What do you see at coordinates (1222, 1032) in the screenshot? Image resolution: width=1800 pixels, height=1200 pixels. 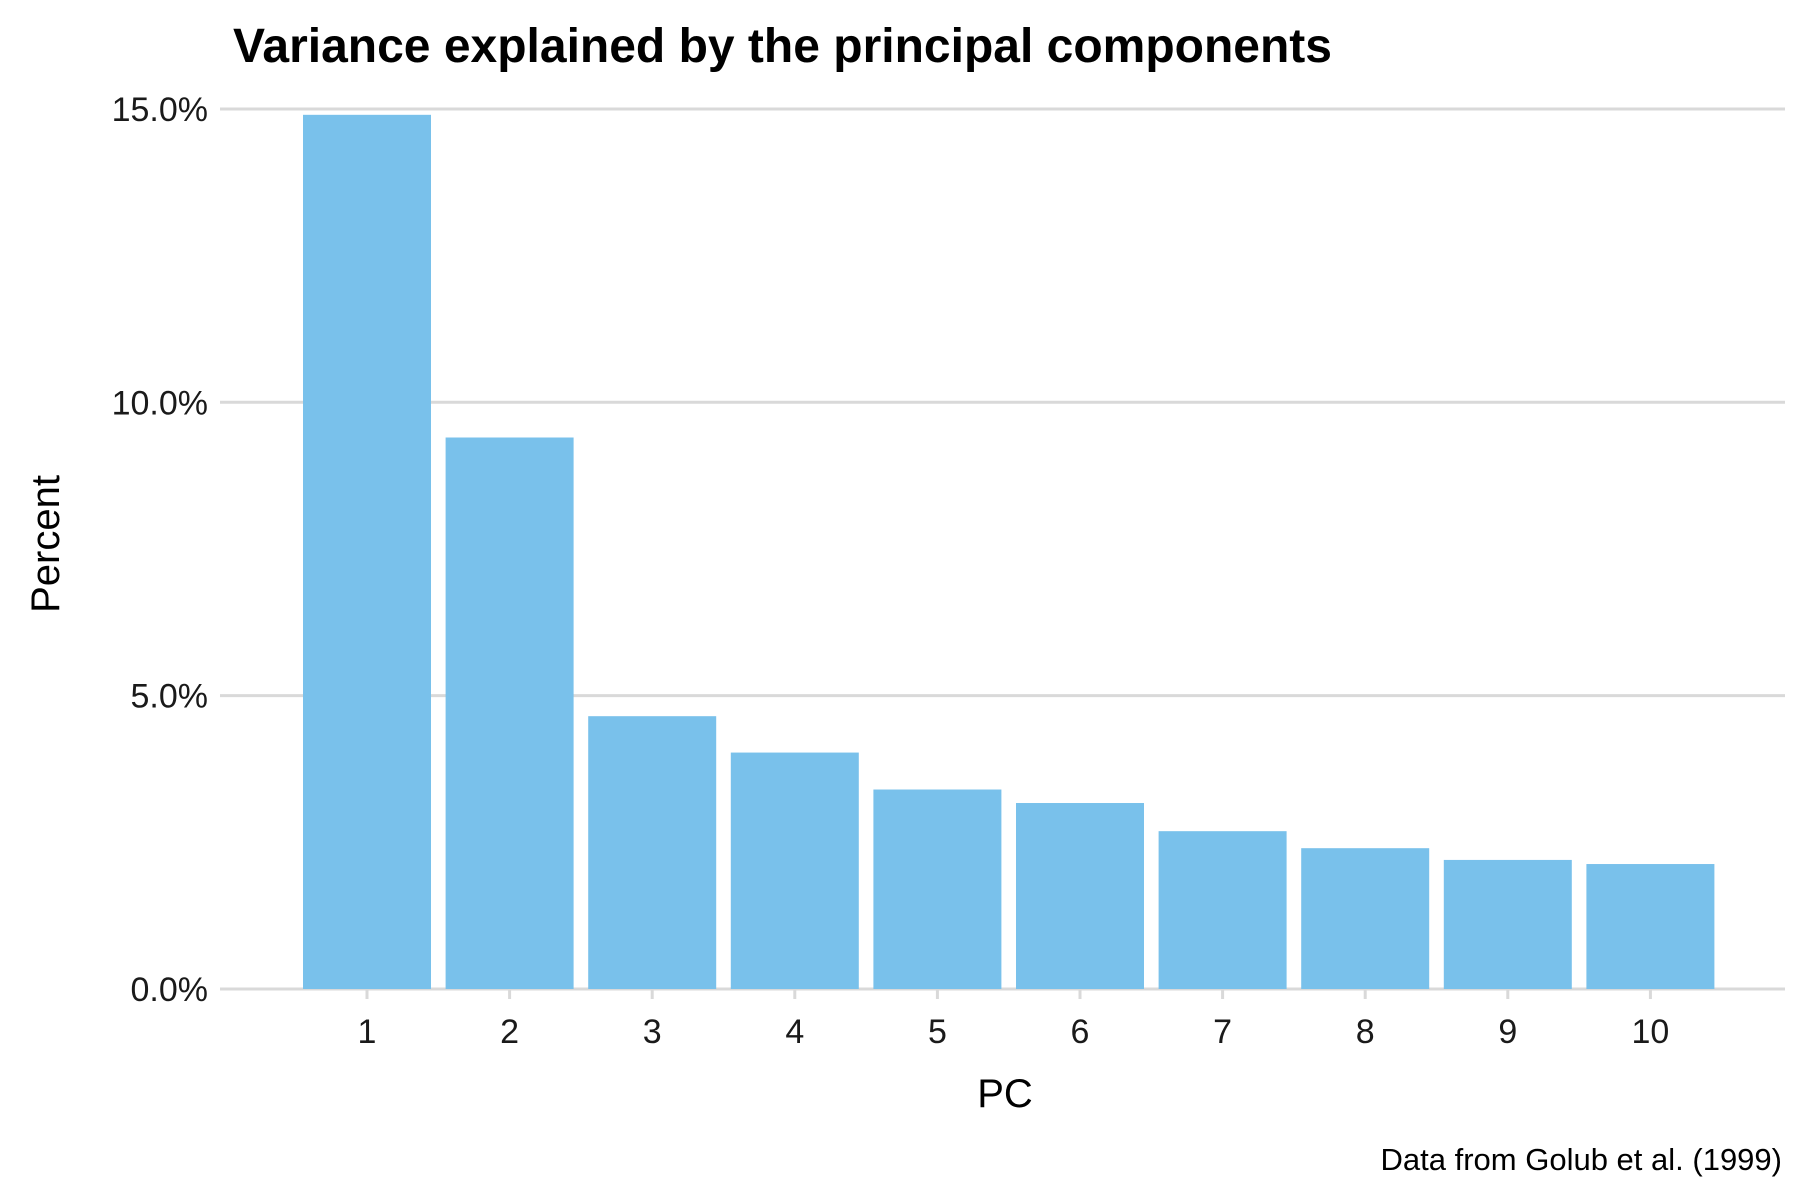 I see `x-tick-label: 7` at bounding box center [1222, 1032].